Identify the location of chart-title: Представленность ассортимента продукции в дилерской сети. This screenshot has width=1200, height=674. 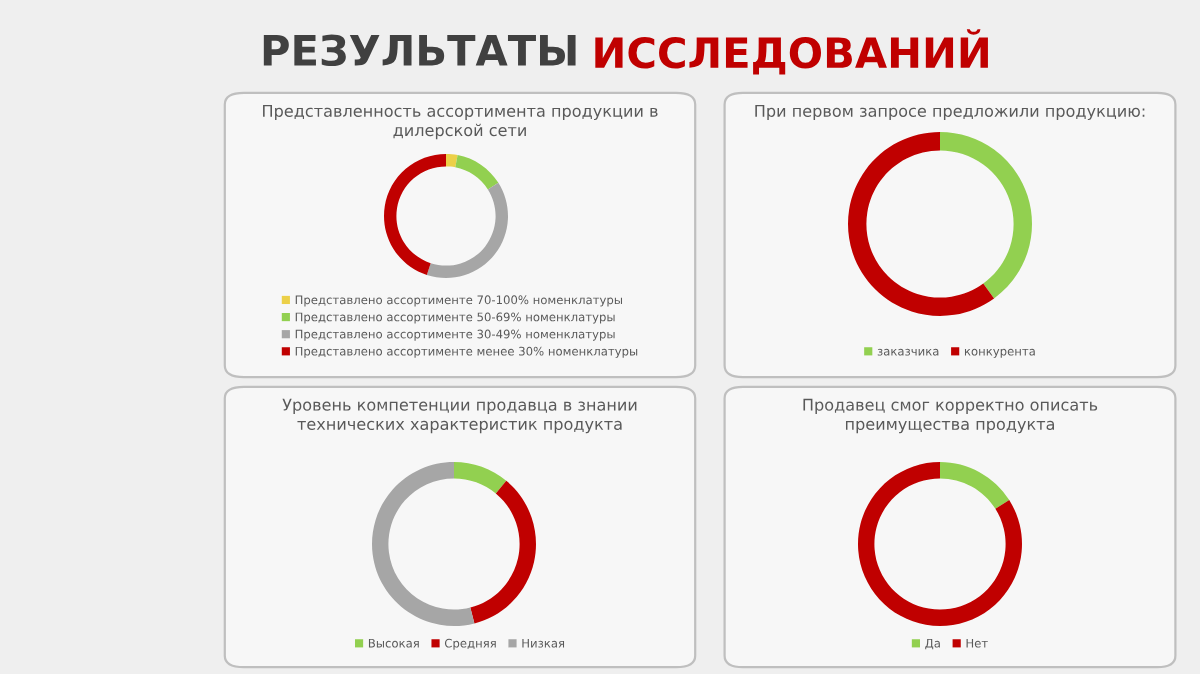
(460, 122).